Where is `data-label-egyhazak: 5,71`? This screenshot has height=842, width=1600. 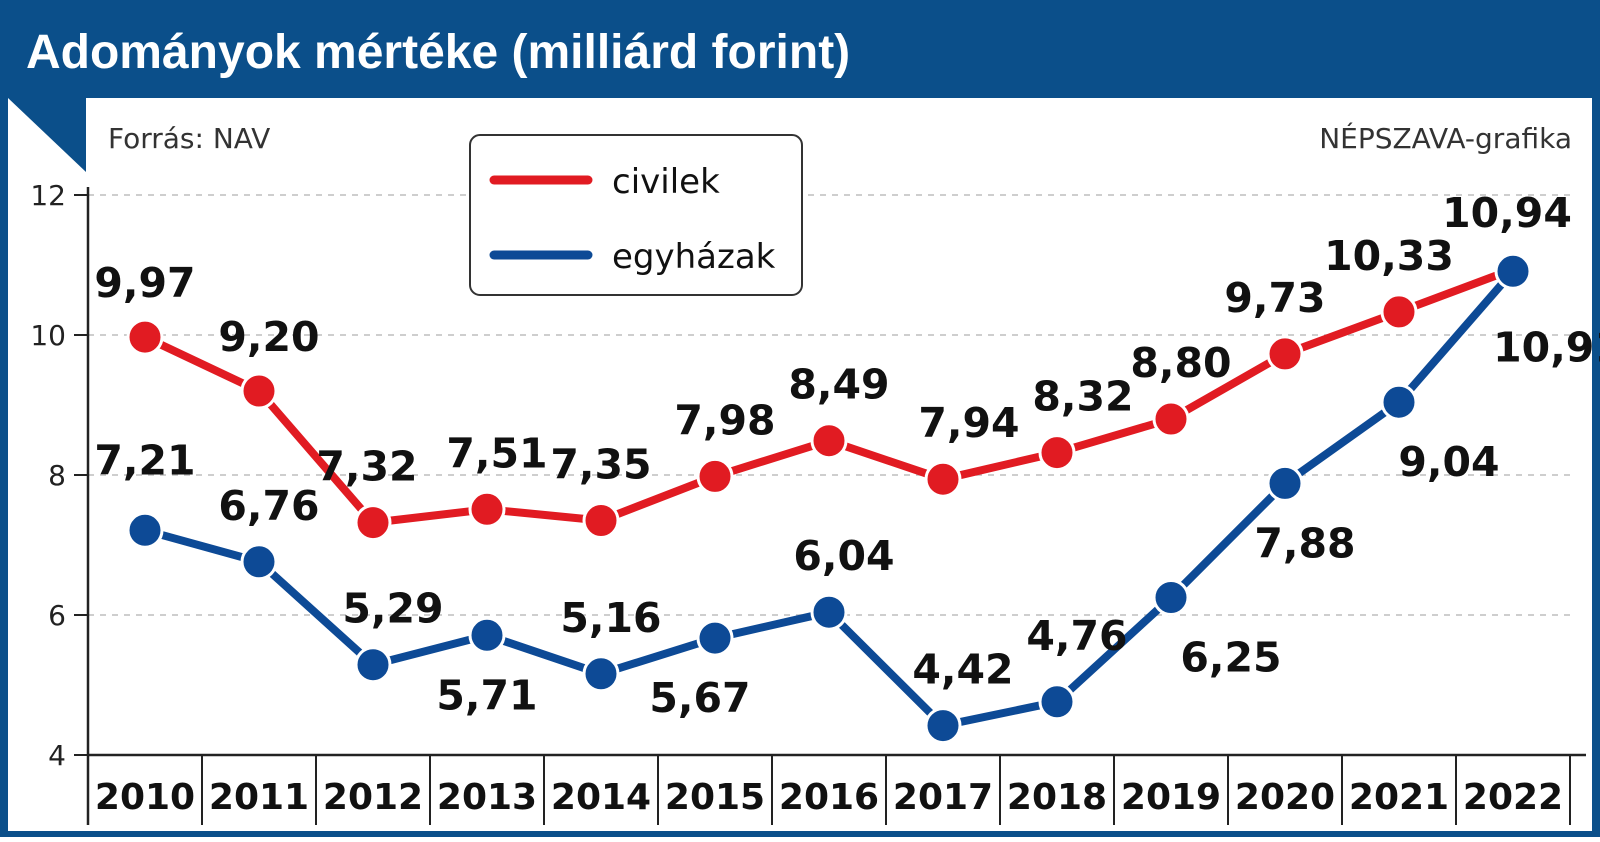
data-label-egyhazak: 5,71 is located at coordinates (486, 695).